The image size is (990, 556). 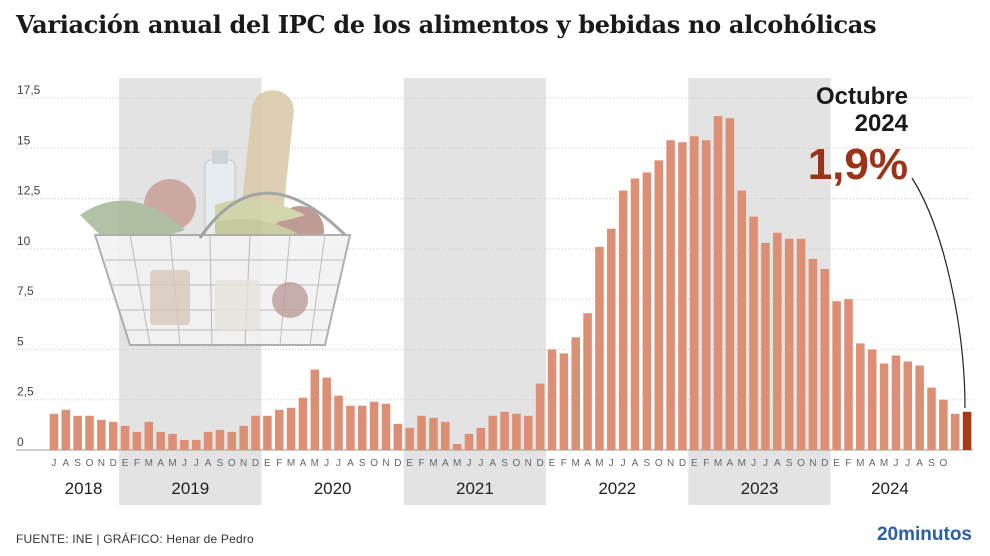 I want to click on brand-logo: 20minutos, so click(x=924, y=534).